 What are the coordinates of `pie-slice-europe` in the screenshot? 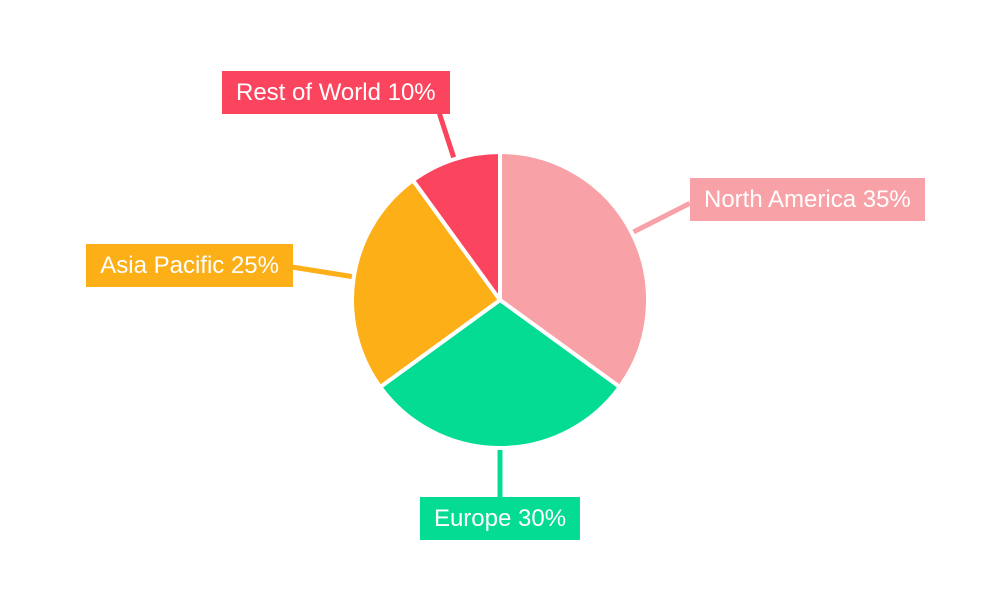 It's located at (500, 374).